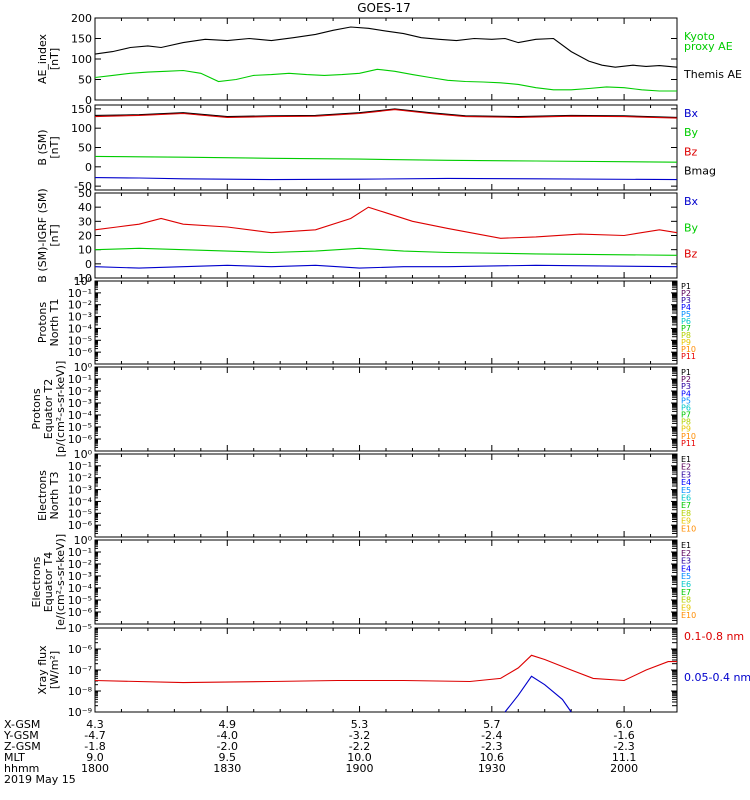  I want to click on x-axis-row-label: hhmm, so click(21, 768).